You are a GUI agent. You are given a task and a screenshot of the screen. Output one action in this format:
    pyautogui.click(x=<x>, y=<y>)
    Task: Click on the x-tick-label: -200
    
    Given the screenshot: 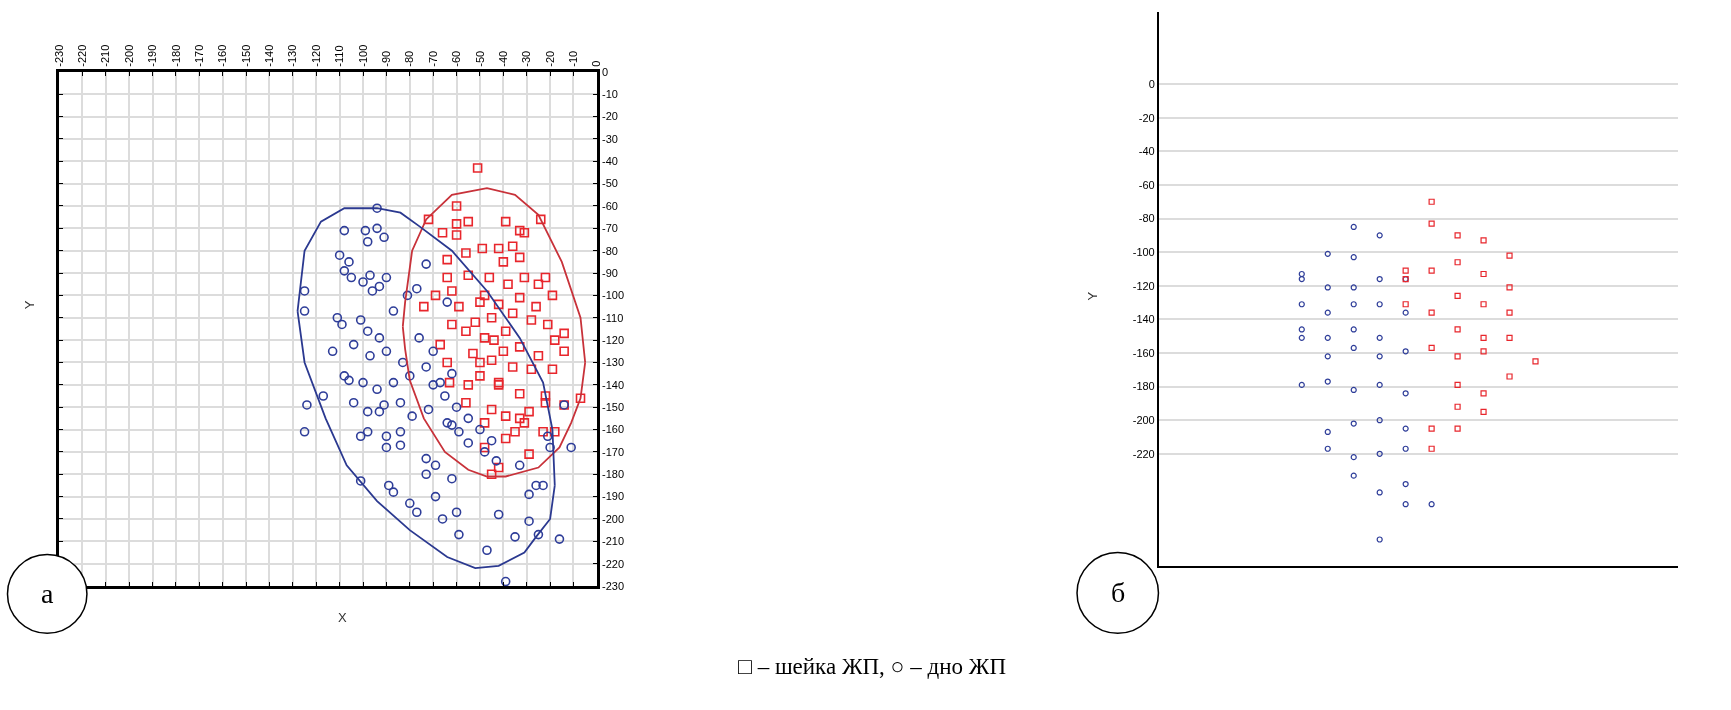 What is the action you would take?
    pyautogui.click(x=128, y=55)
    